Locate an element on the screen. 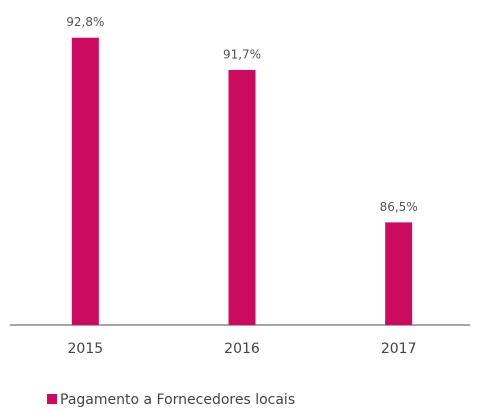 This screenshot has height=410, width=480. legend-label: Pagamento a Fornecedores locais is located at coordinates (177, 400).